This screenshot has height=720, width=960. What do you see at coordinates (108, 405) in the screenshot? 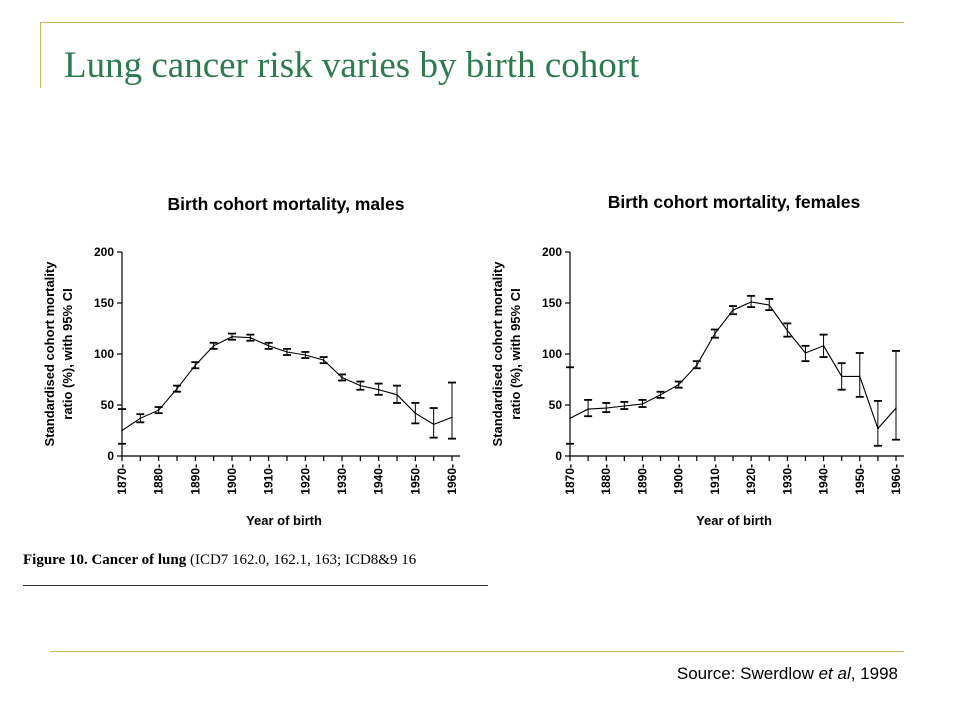
I see `males-y-tick-label: 50` at bounding box center [108, 405].